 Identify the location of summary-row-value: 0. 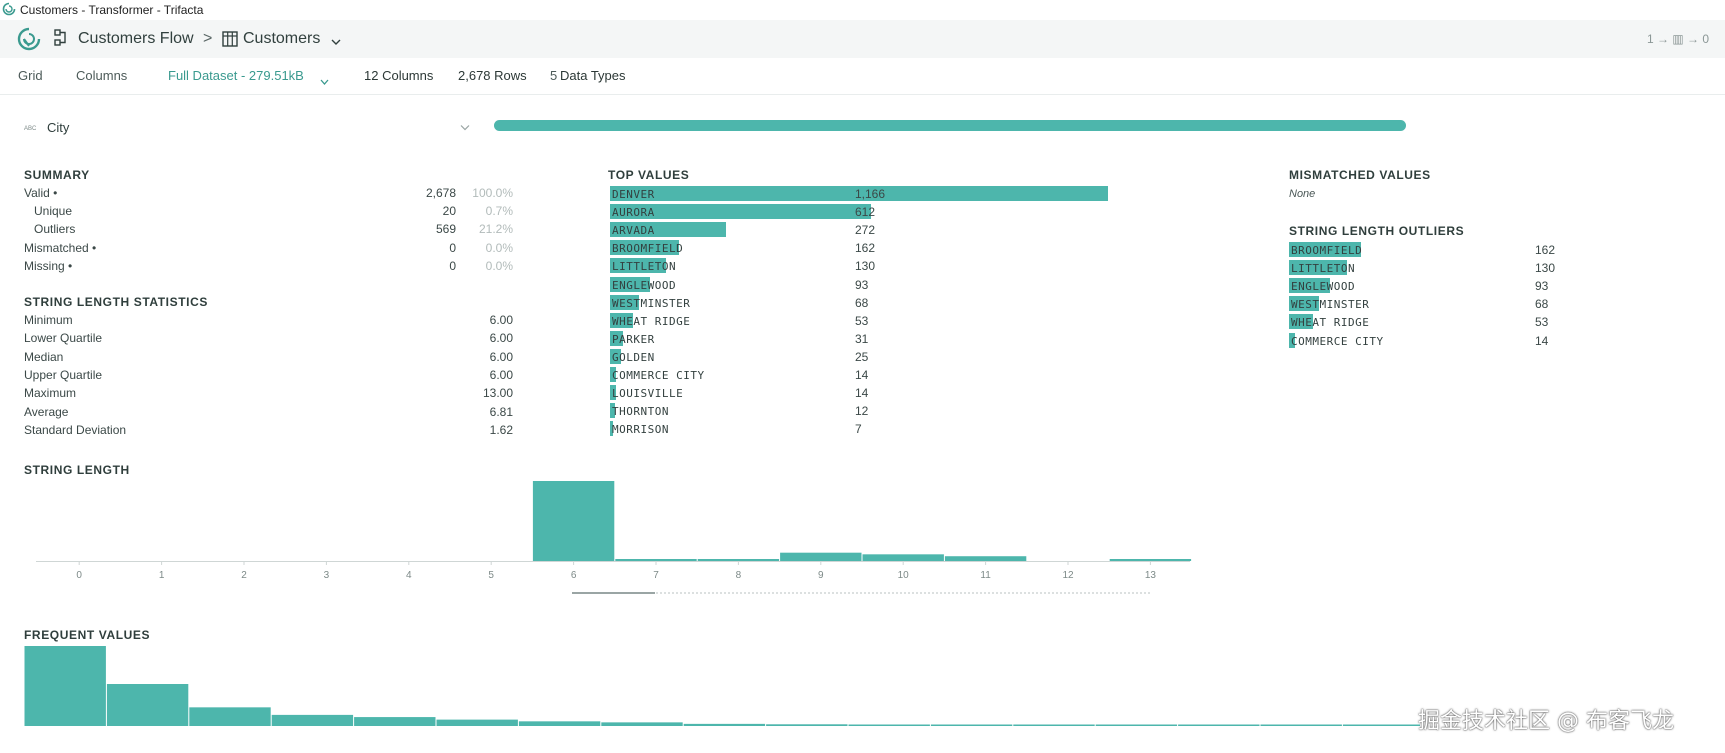
(452, 247).